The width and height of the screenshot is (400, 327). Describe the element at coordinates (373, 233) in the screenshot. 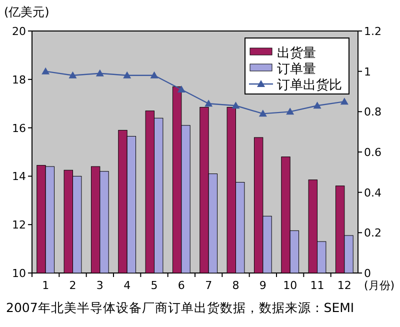

I see `y2-tick-label: 0.2` at that location.